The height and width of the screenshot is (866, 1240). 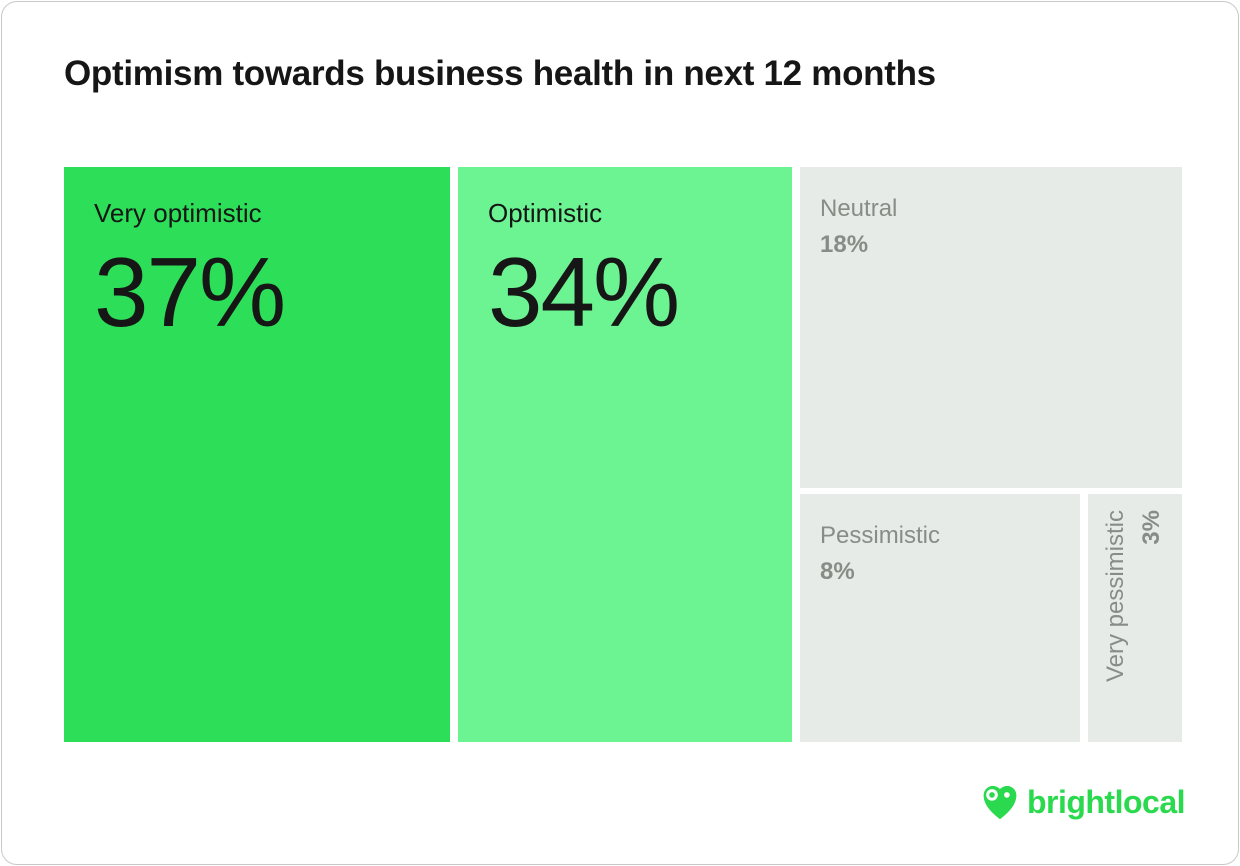 I want to click on treemap-tile-very-pessimistic: Very pessimistic 3%, so click(x=1135, y=618).